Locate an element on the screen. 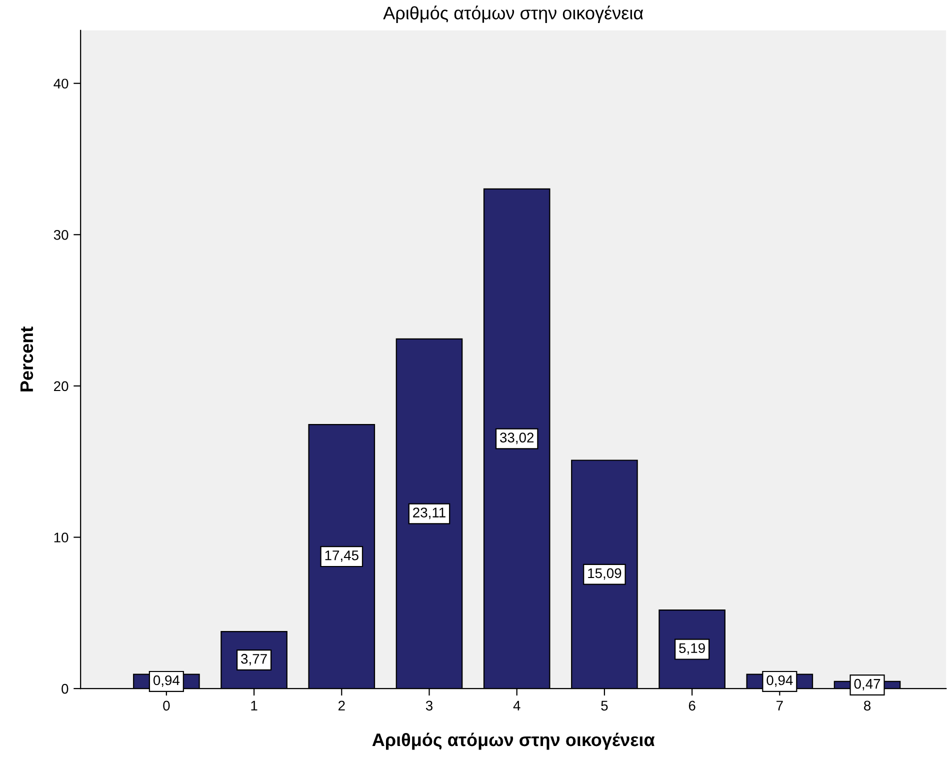 This screenshot has width=948, height=760. y-tick-label: 0 is located at coordinates (65, 689).